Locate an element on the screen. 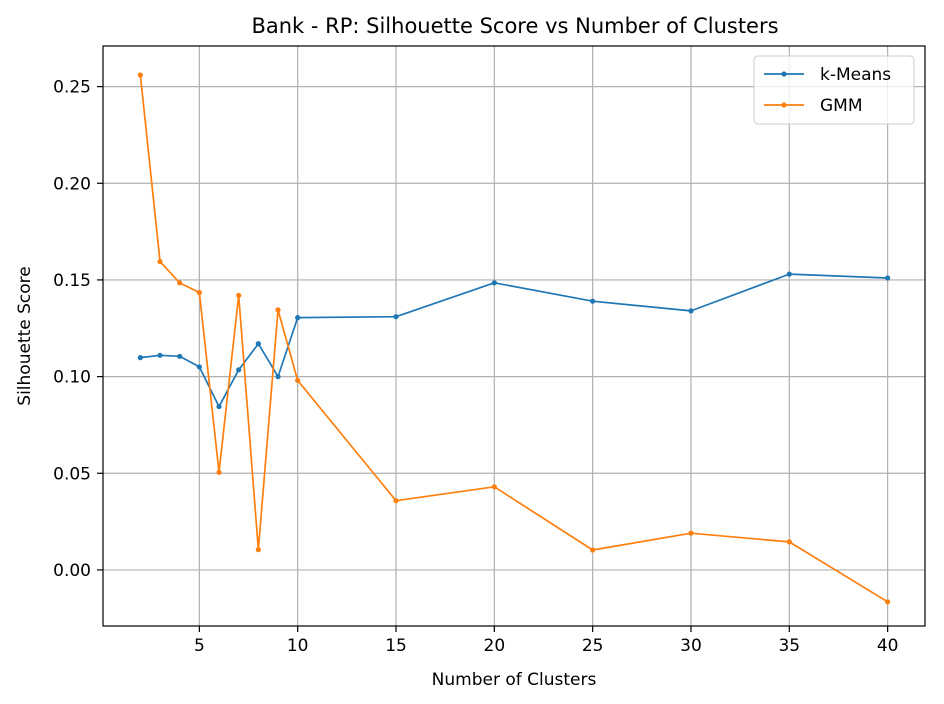 Image resolution: width=944 pixels, height=704 pixels. x-tick-label: 35 is located at coordinates (789, 646).